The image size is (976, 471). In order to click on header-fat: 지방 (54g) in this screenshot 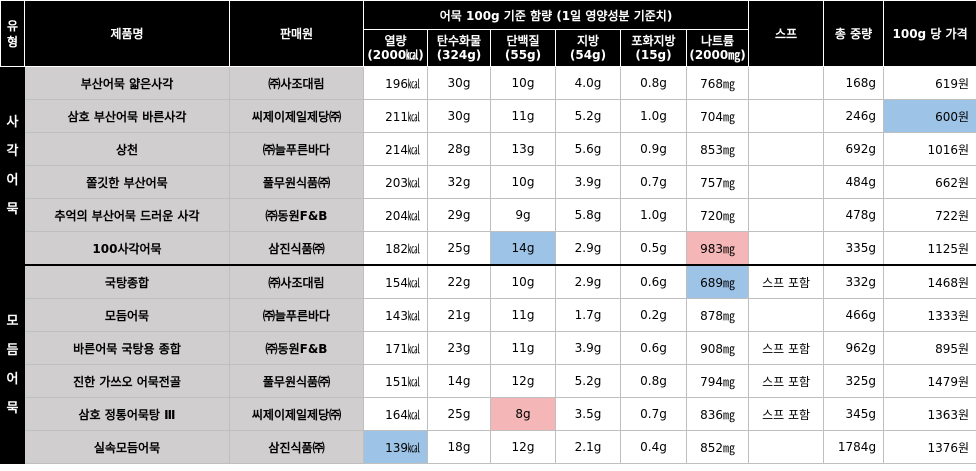, I will do `click(588, 48)`.